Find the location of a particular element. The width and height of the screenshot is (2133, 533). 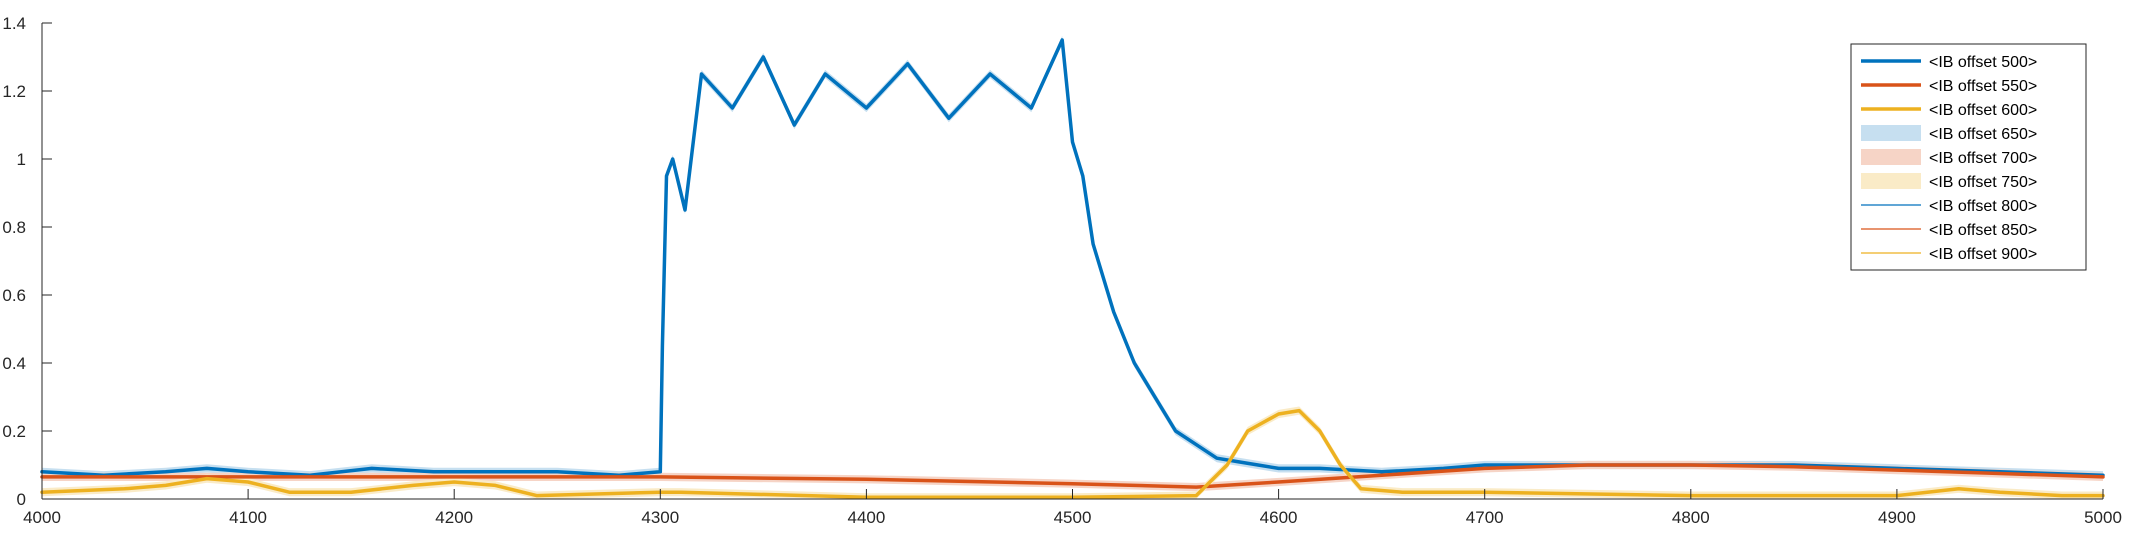

legend-label: <IB offset 750> is located at coordinates (1983, 182).